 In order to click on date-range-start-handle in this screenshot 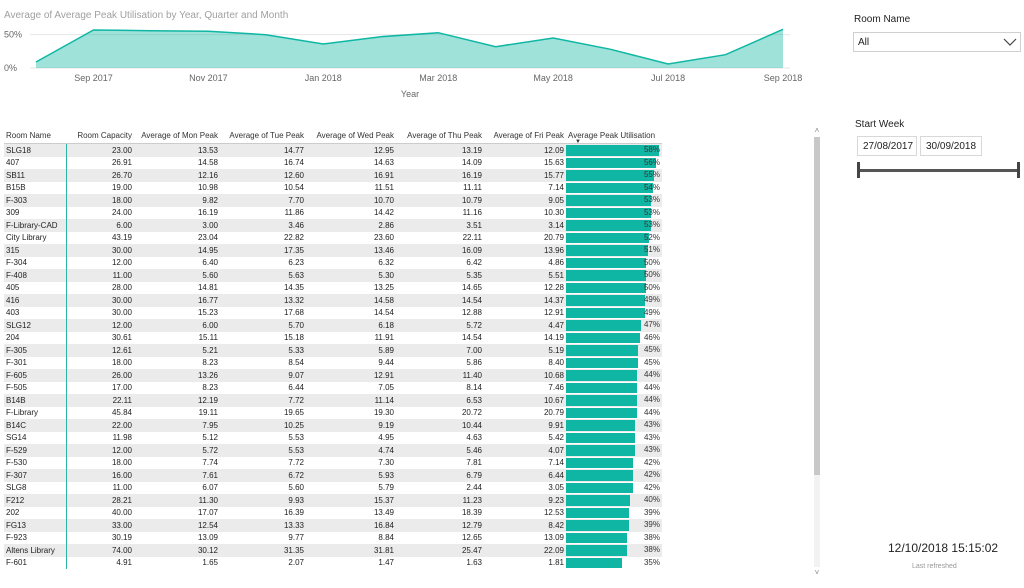, I will do `click(858, 170)`.